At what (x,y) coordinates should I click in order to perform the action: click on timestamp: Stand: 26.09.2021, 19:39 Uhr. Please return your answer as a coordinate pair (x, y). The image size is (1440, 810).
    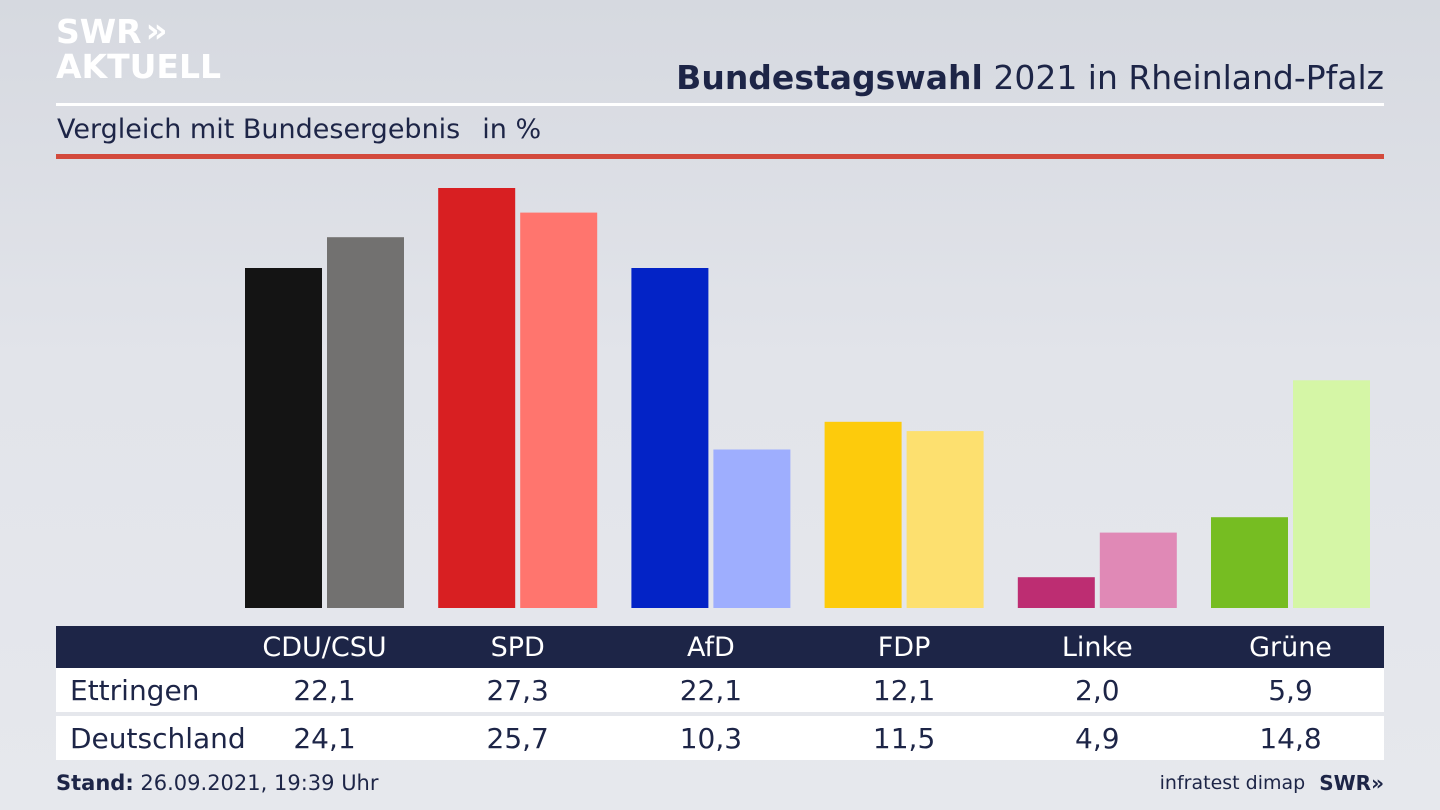
    Looking at the image, I should click on (217, 783).